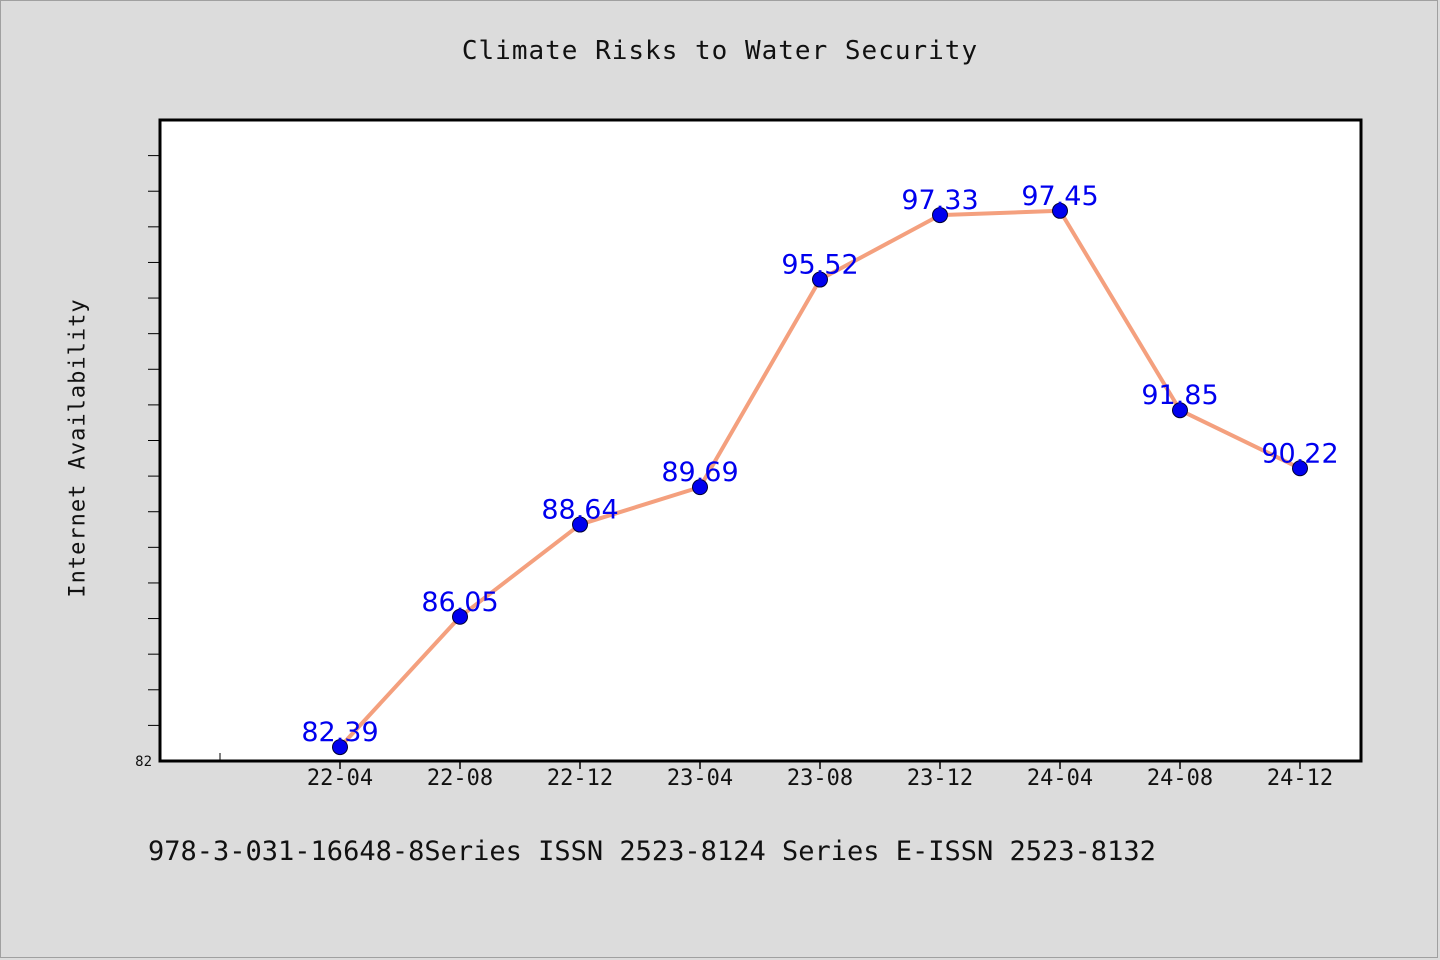 Image resolution: width=1440 pixels, height=960 pixels. I want to click on x-tick-label: 22-12, so click(580, 778).